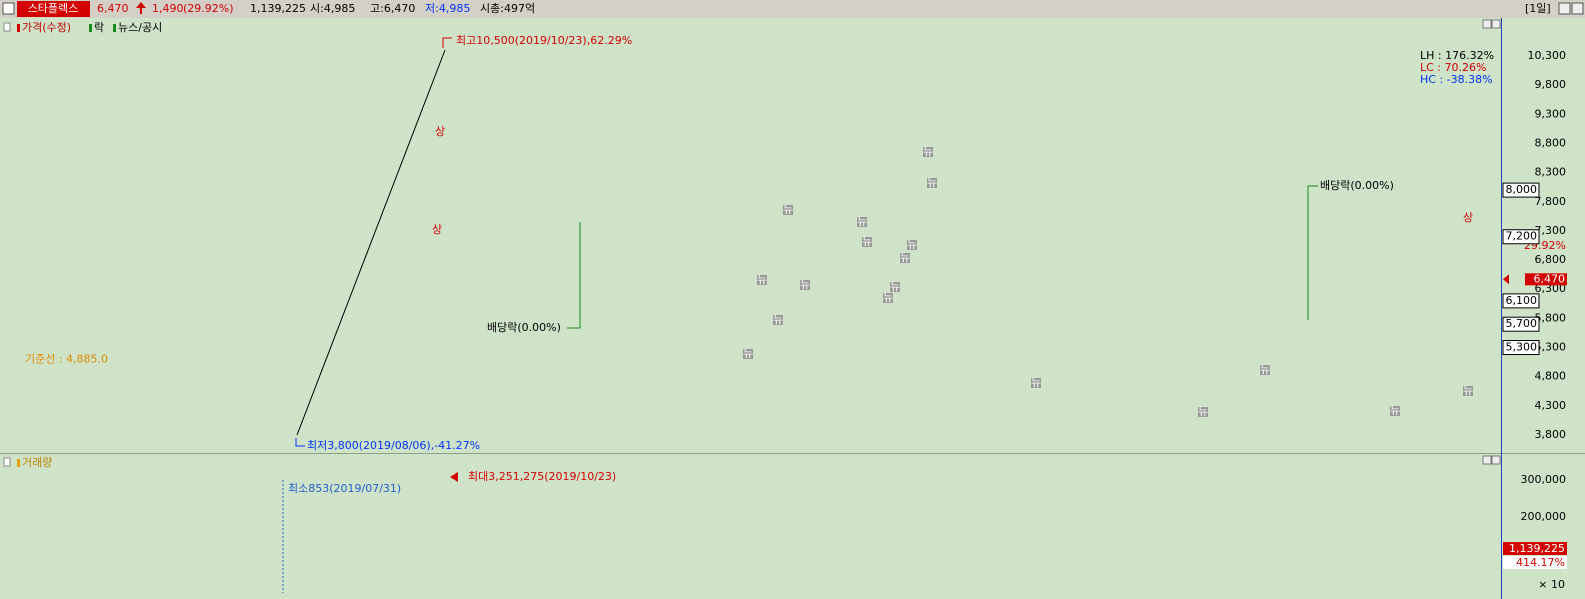 Image resolution: width=1585 pixels, height=599 pixels. I want to click on name-box, so click(53, 9).